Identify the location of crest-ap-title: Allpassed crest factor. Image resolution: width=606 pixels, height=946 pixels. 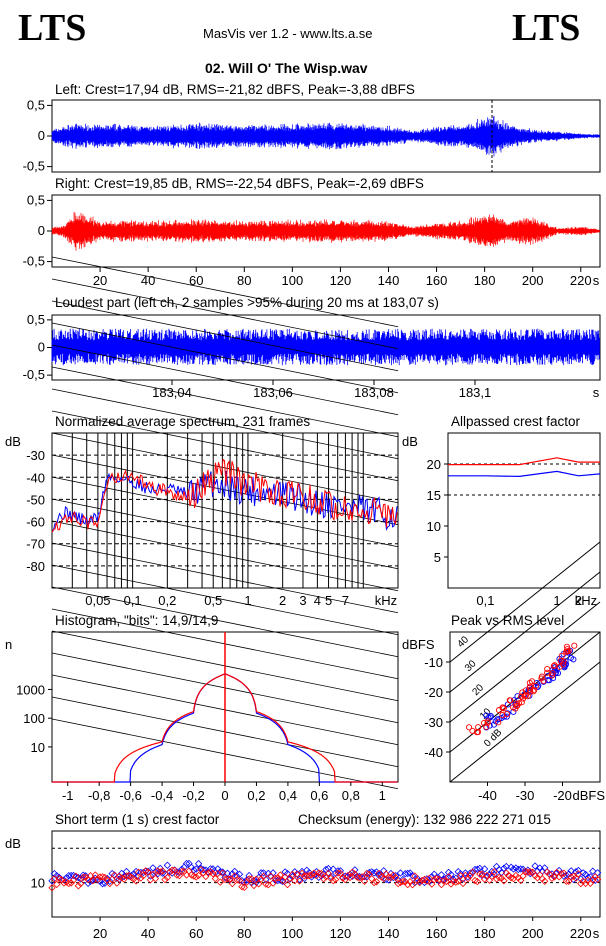
(516, 421).